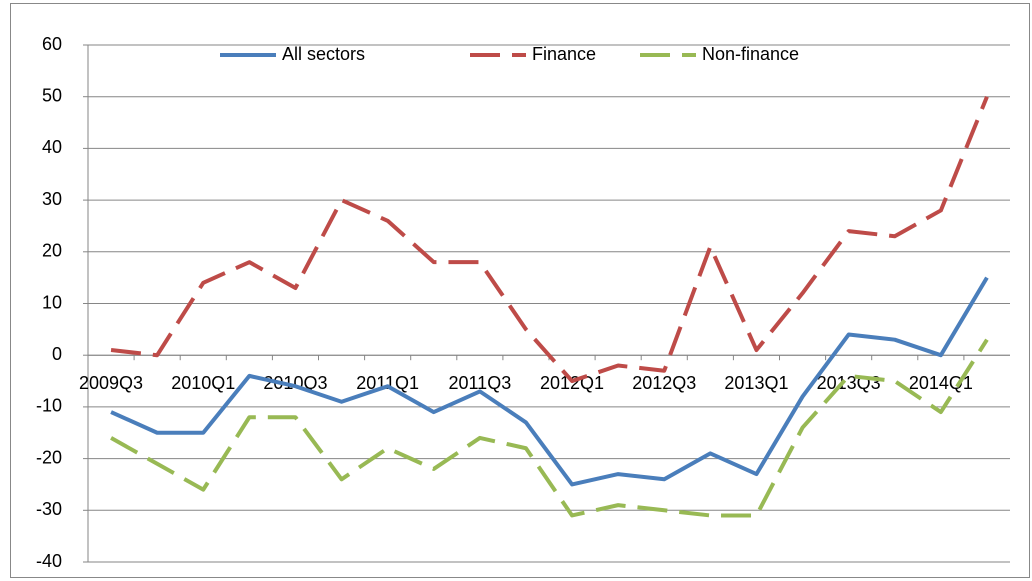 This screenshot has height=581, width=1032. What do you see at coordinates (323, 54) in the screenshot?
I see `legend-label: All sectors` at bounding box center [323, 54].